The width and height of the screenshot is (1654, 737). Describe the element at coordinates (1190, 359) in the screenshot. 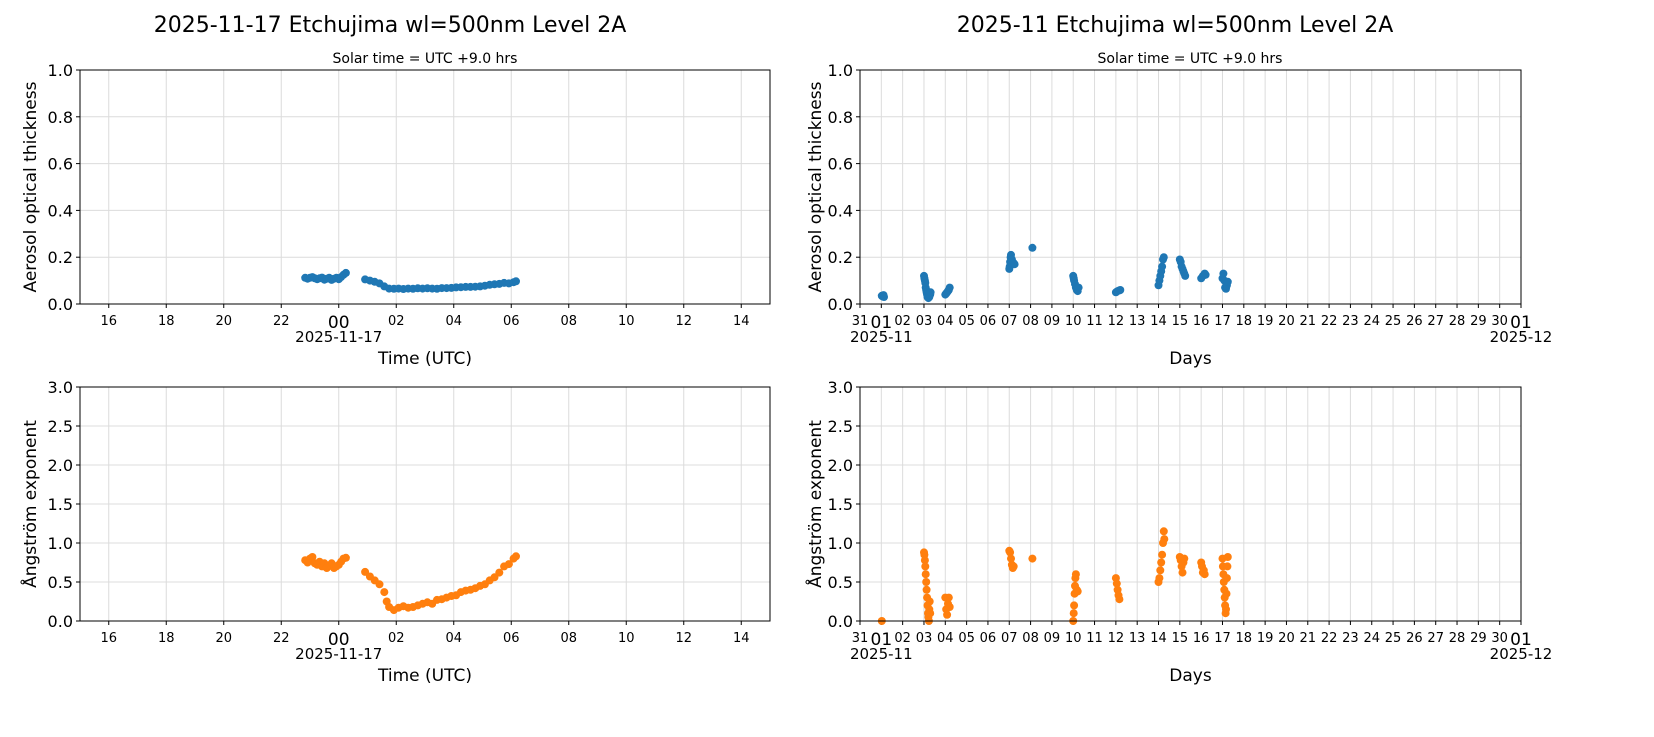

I see `x-axis-label: Days` at that location.